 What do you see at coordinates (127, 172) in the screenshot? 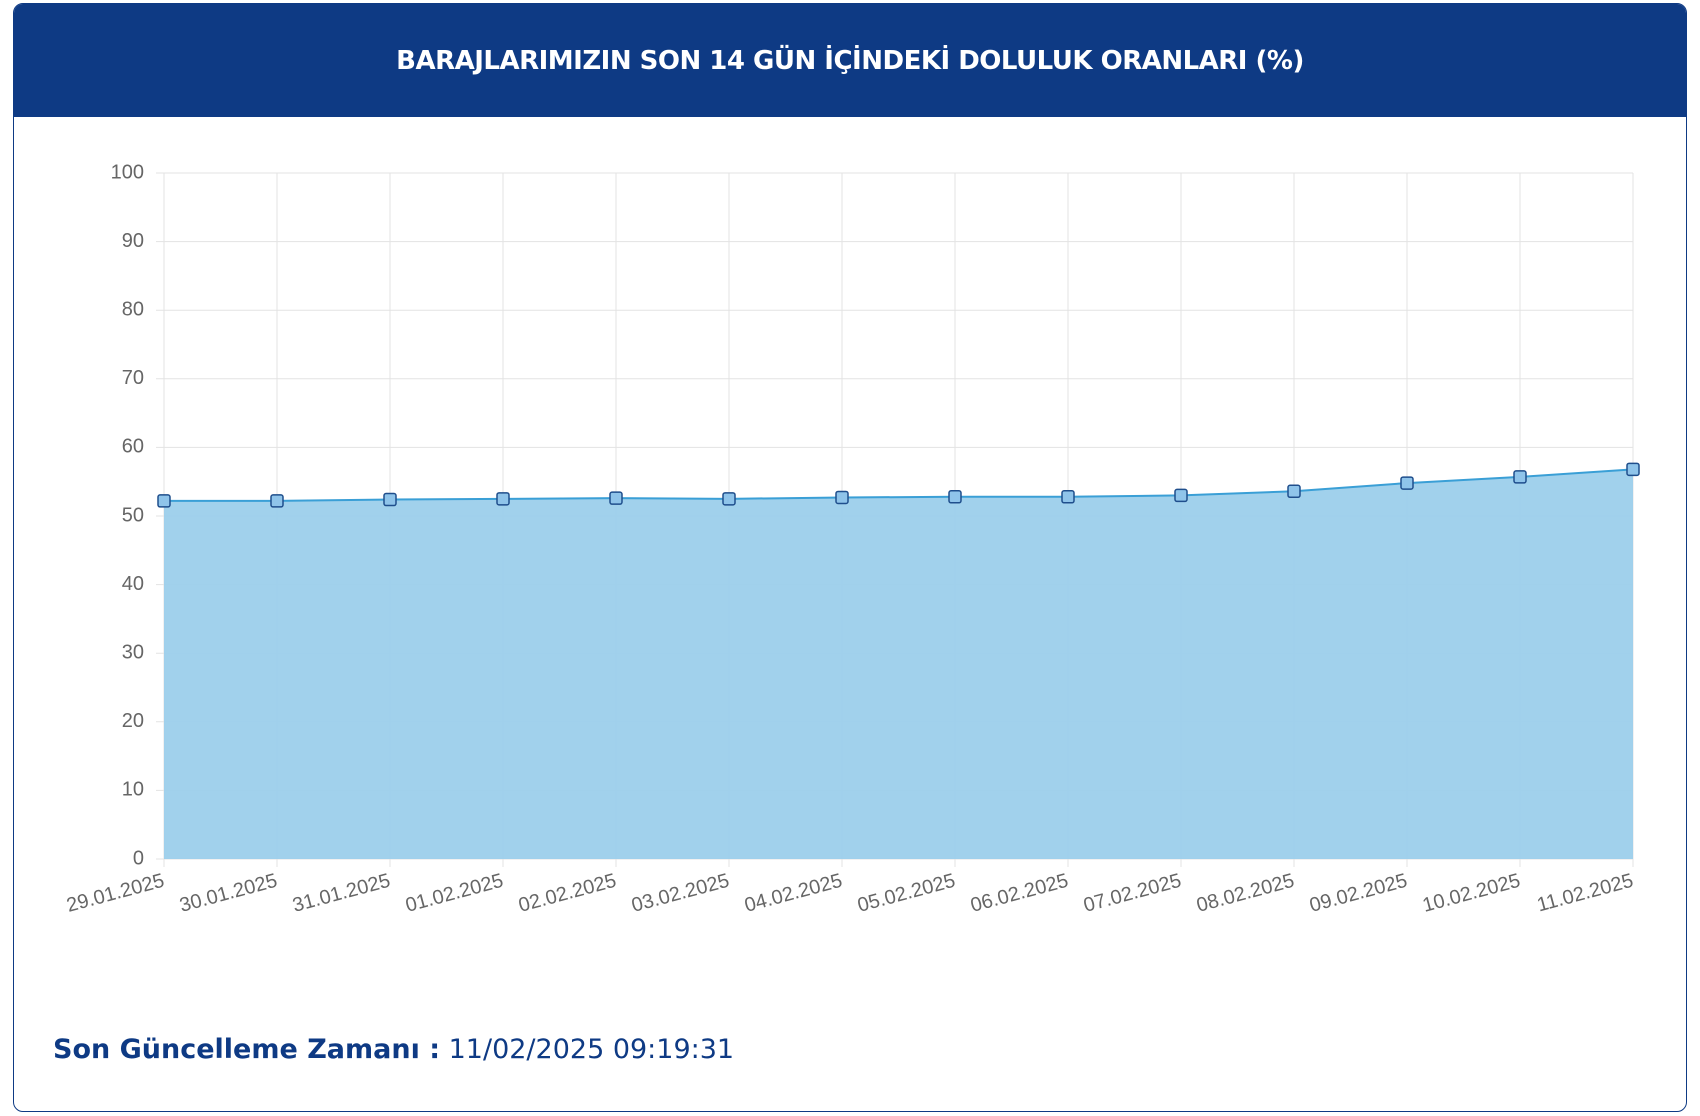
I see `y-tick-label: 100` at bounding box center [127, 172].